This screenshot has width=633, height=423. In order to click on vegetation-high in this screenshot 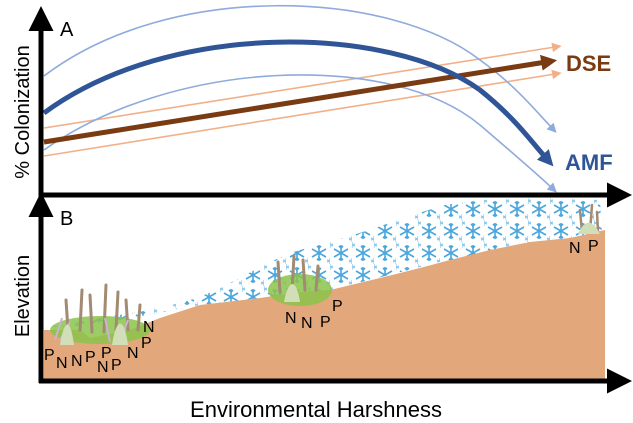, I will do `click(589, 218)`.